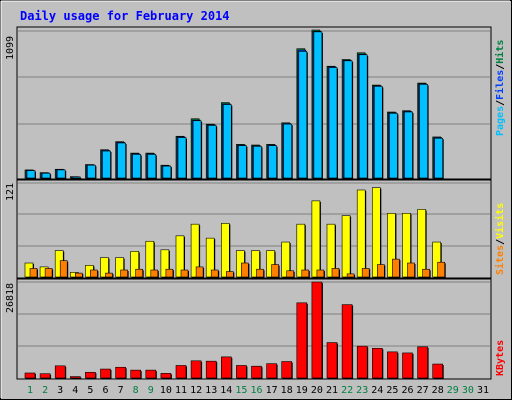  I want to click on legend-files: Files, so click(500, 85).